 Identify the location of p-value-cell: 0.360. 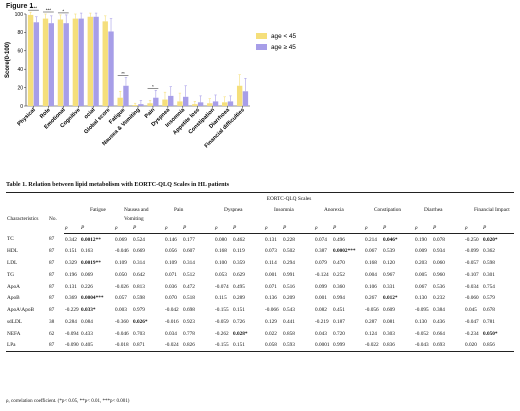
(339, 286).